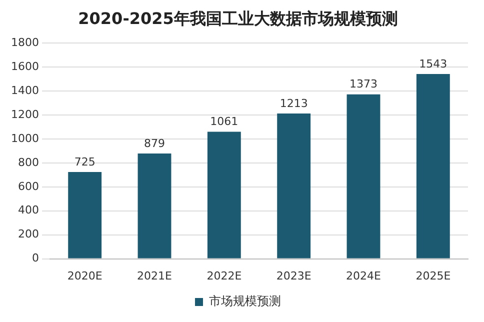 This screenshot has height=322, width=484. What do you see at coordinates (28, 162) in the screenshot?
I see `y-tick-label: 800` at bounding box center [28, 162].